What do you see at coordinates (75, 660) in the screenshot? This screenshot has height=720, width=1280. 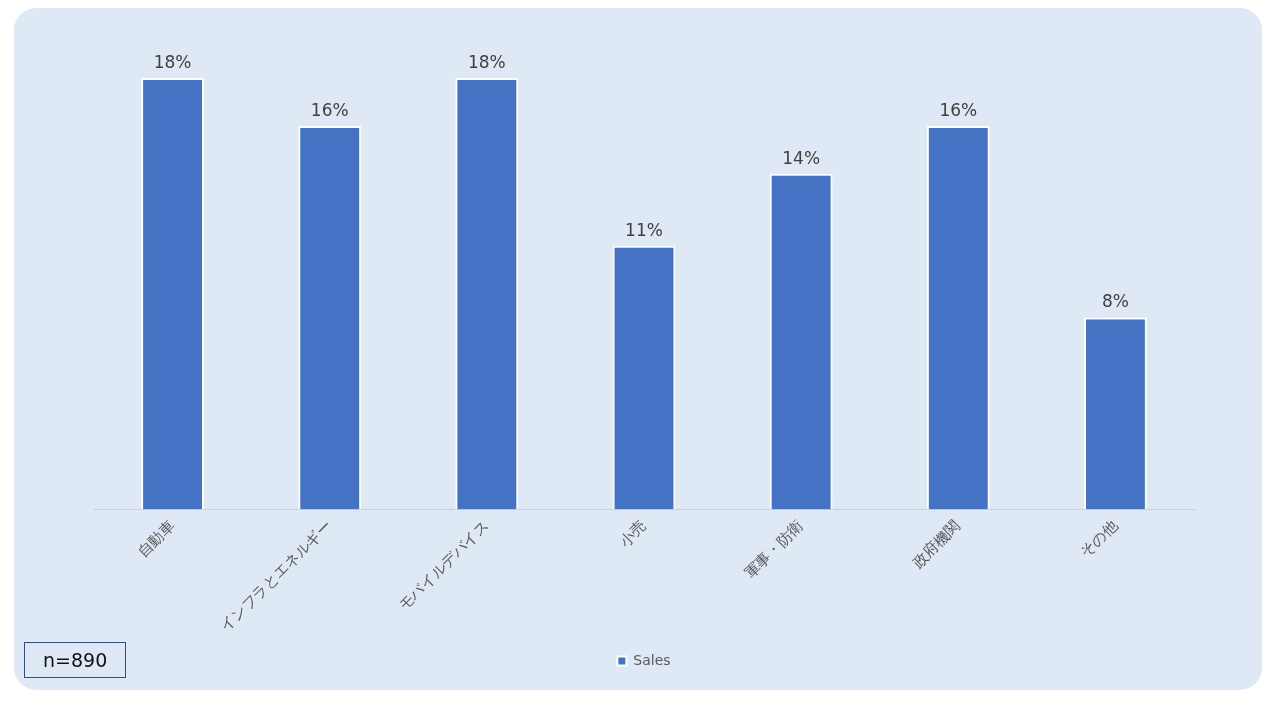 I see `text: n=890` at bounding box center [75, 660].